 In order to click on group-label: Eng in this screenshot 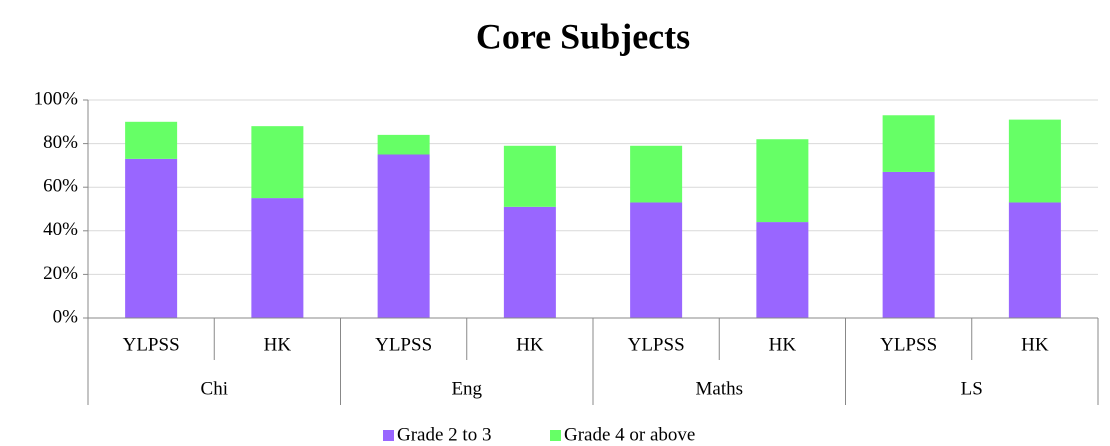, I will do `click(466, 388)`.